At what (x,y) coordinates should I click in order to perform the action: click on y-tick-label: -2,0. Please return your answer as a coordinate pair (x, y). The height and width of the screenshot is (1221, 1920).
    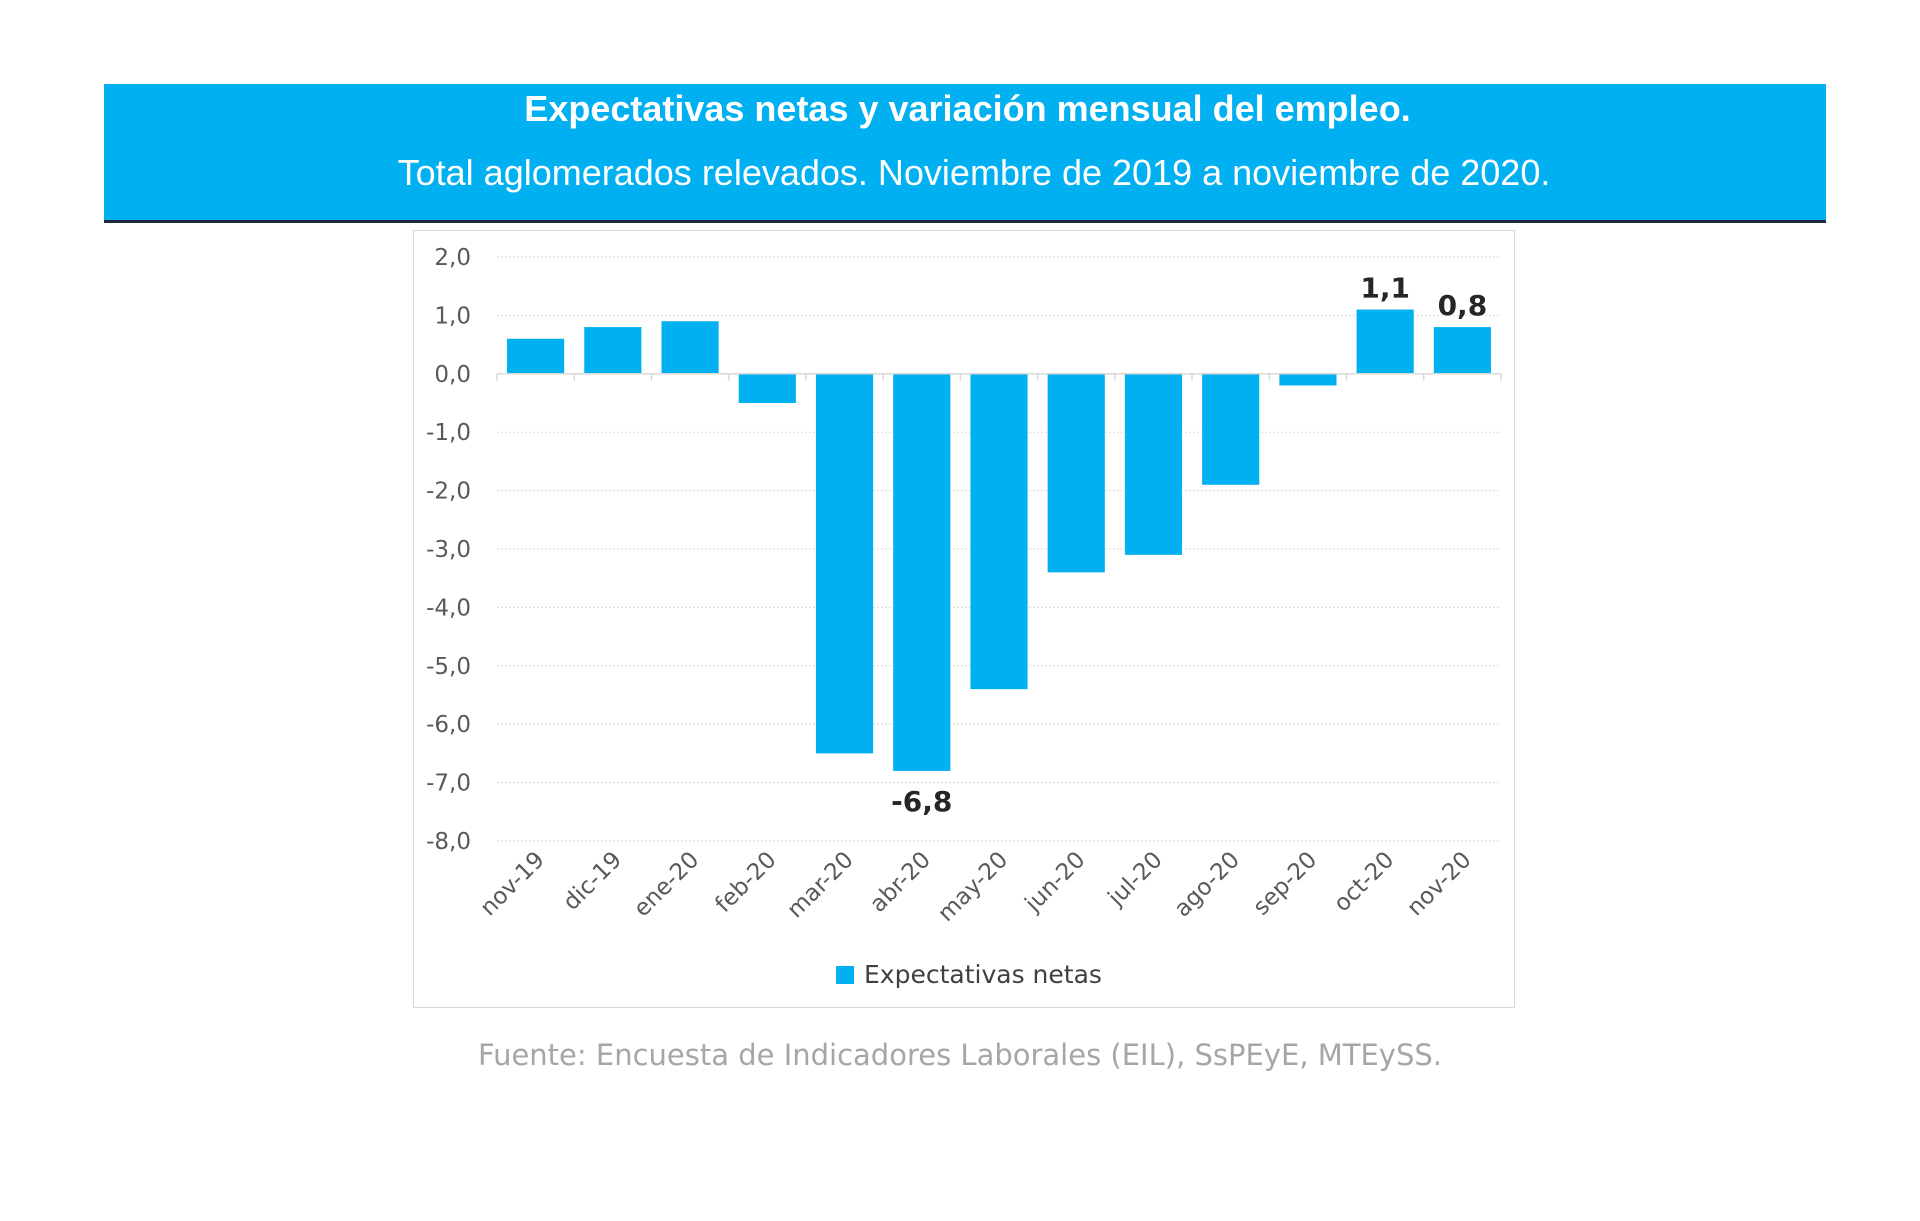
    Looking at the image, I should click on (448, 492).